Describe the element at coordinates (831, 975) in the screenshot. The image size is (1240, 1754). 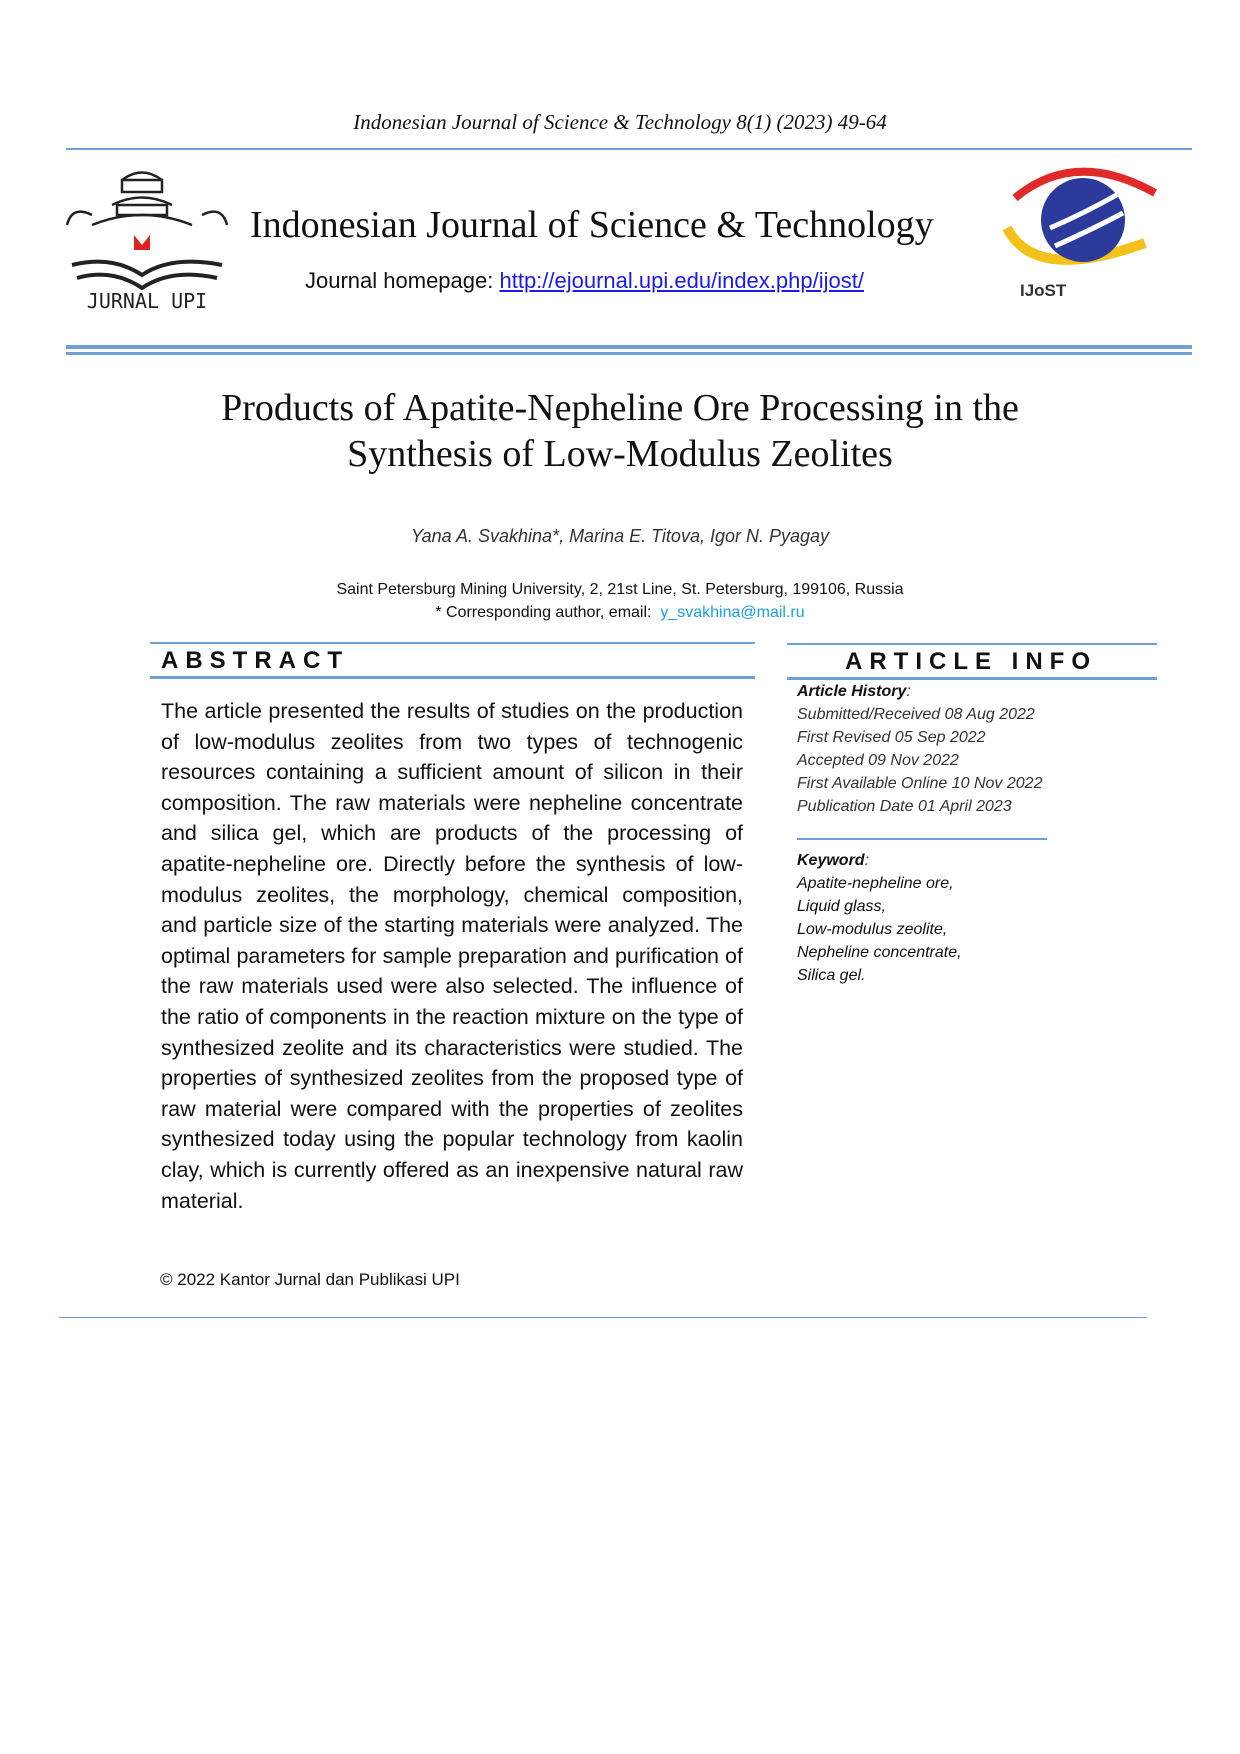
I see `keyword-item: Silica gel.` at that location.